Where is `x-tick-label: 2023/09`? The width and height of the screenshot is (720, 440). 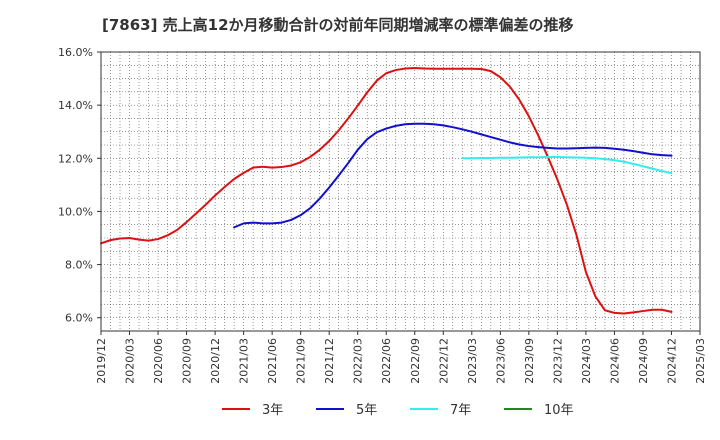 x-tick-label: 2023/09 is located at coordinates (529, 361).